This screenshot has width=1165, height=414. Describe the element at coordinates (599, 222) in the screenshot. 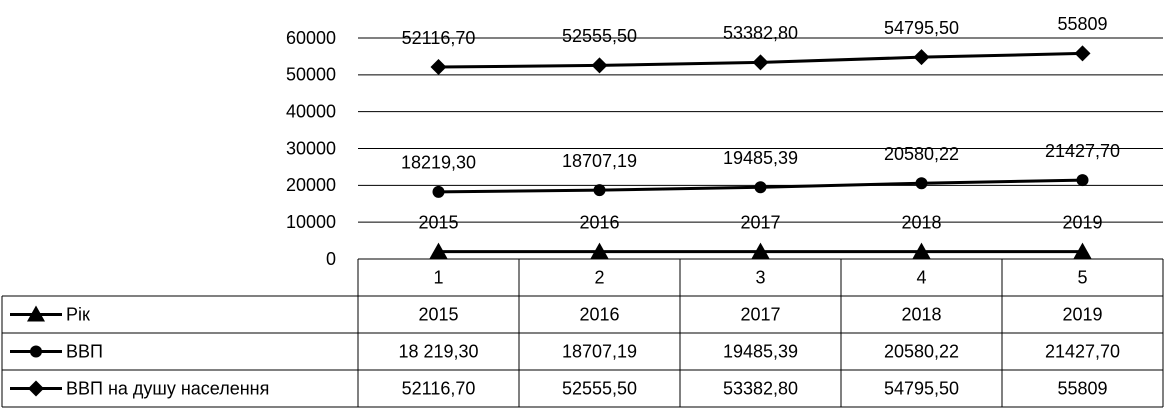

I see `data-label: 2016` at that location.